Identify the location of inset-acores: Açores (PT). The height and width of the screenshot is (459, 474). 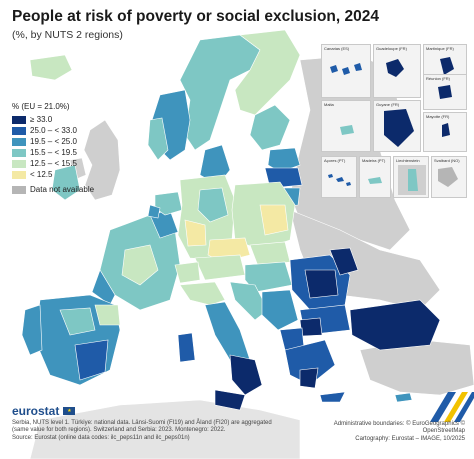
(339, 177).